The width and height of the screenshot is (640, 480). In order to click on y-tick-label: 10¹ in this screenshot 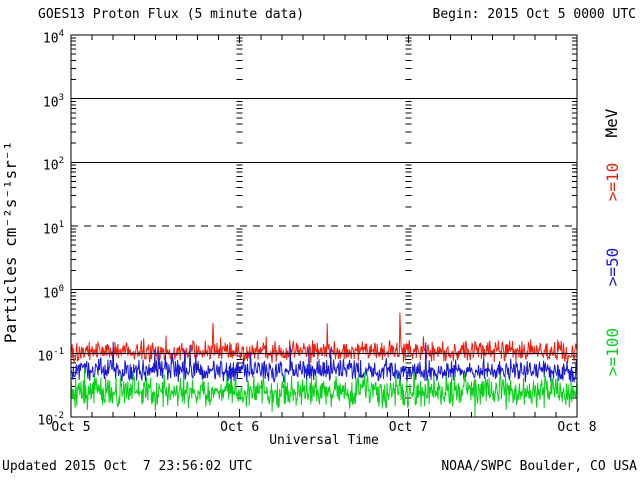, I will do `click(53, 229)`.